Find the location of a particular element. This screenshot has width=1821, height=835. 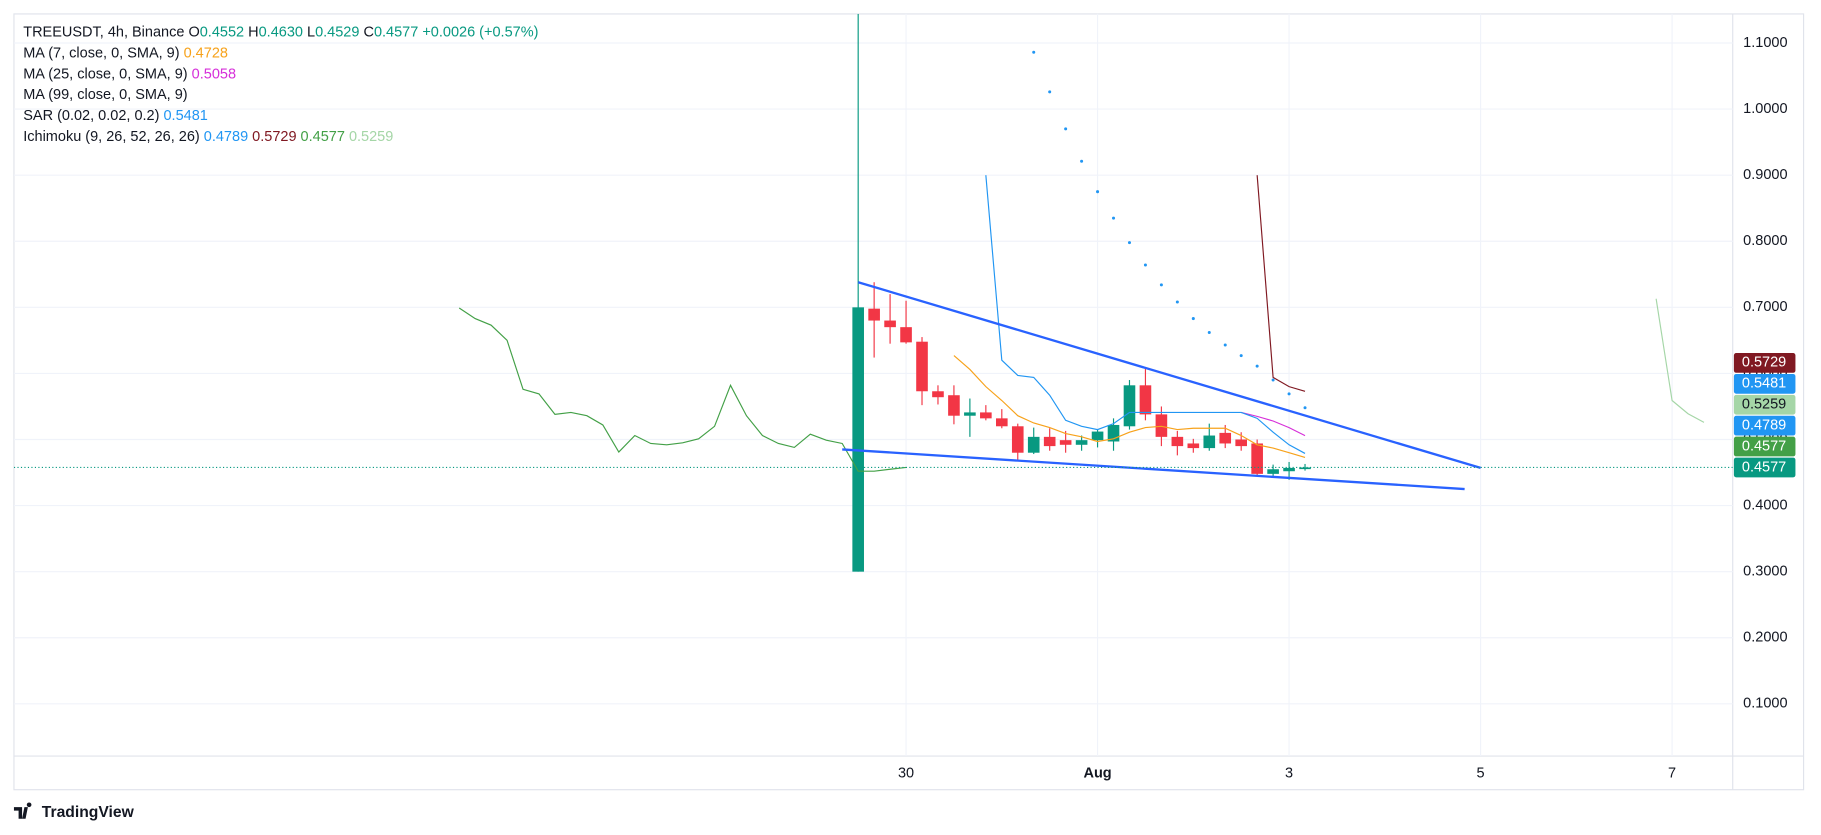

change: +0.0026 (+0.57%) is located at coordinates (480, 32).